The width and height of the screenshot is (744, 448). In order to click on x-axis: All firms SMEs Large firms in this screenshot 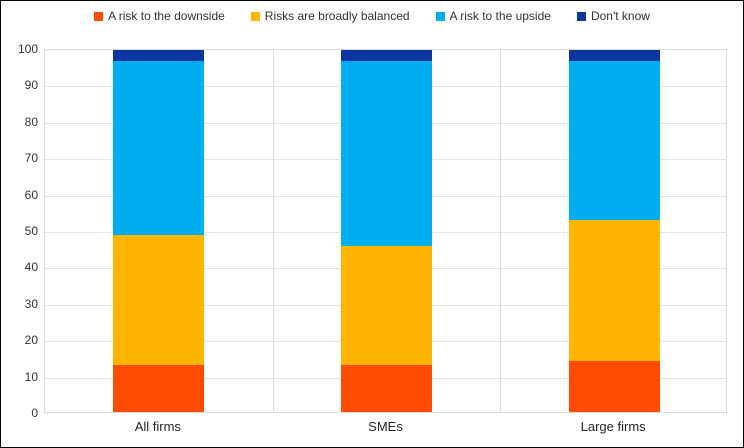, I will do `click(385, 429)`.